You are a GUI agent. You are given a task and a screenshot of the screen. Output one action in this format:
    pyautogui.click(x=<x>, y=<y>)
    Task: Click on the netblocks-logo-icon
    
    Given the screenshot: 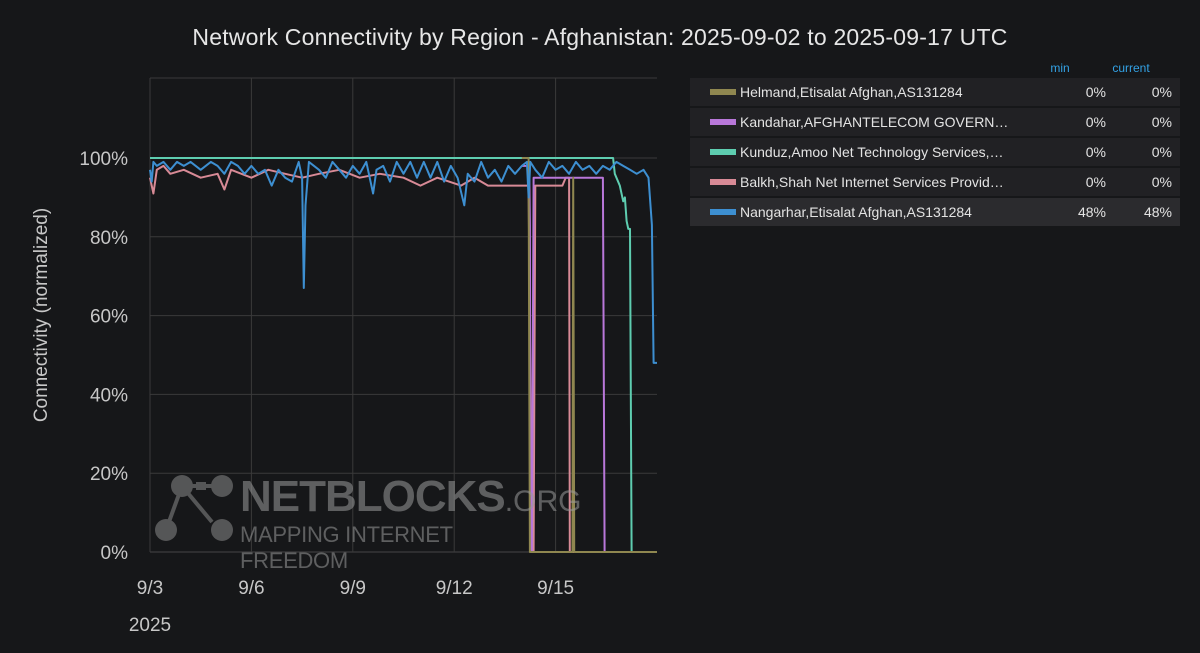 What is the action you would take?
    pyautogui.click(x=194, y=508)
    